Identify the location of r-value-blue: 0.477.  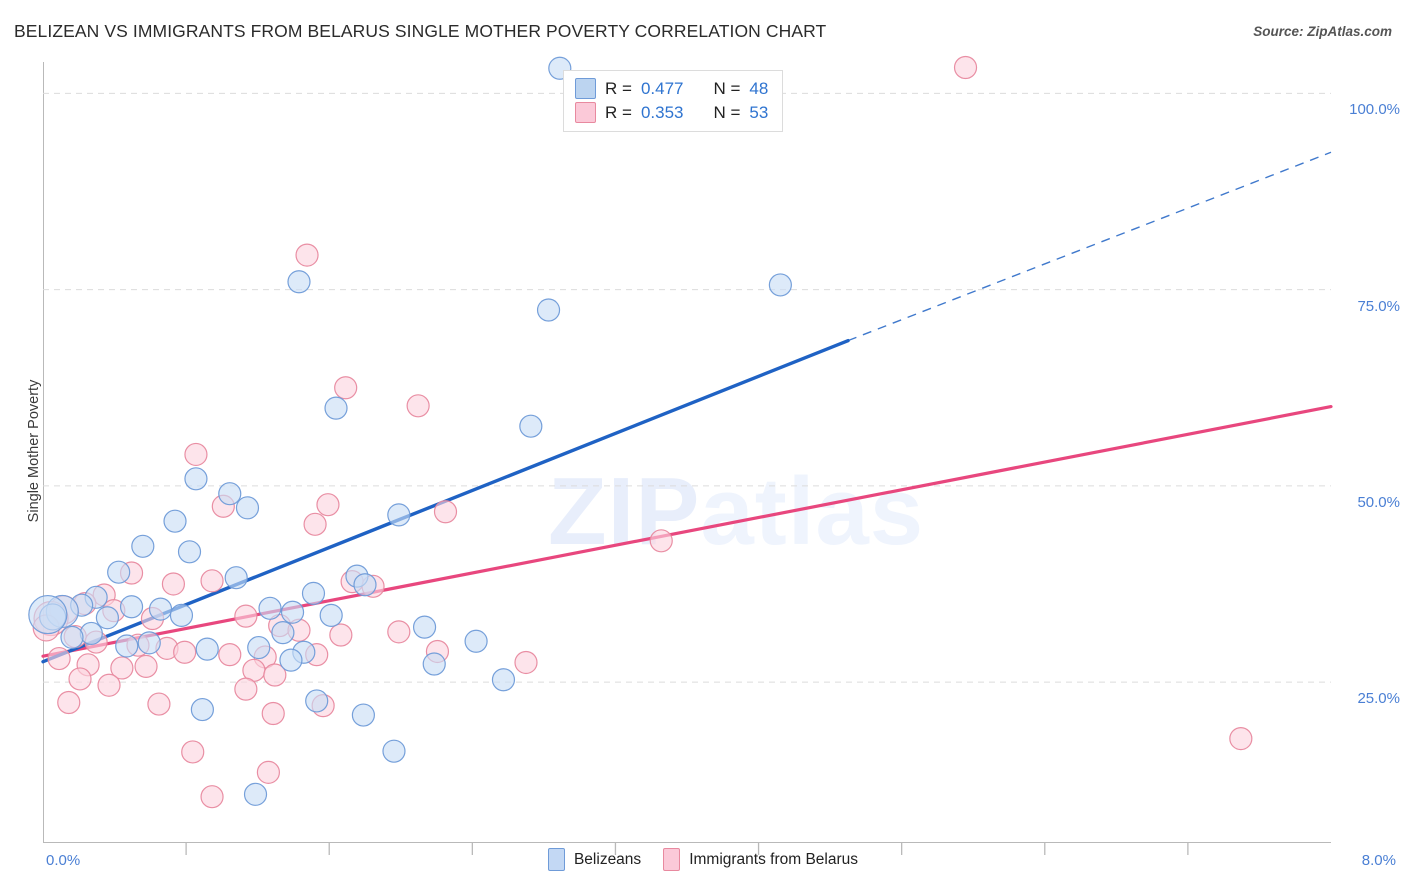
(662, 88).